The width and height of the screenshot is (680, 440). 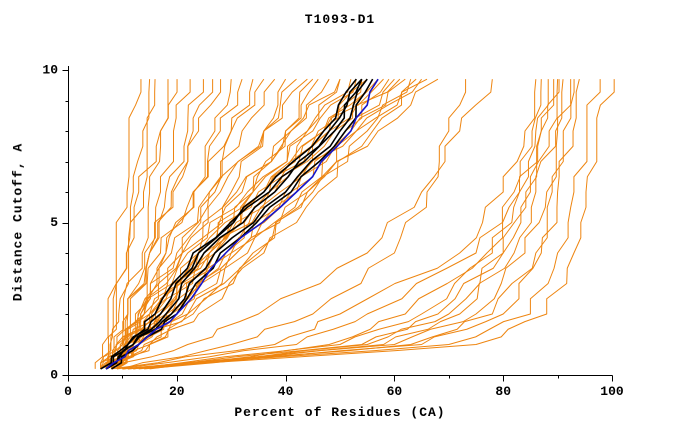 What do you see at coordinates (340, 412) in the screenshot?
I see `x-axis-label: Percent of Residues (CA)` at bounding box center [340, 412].